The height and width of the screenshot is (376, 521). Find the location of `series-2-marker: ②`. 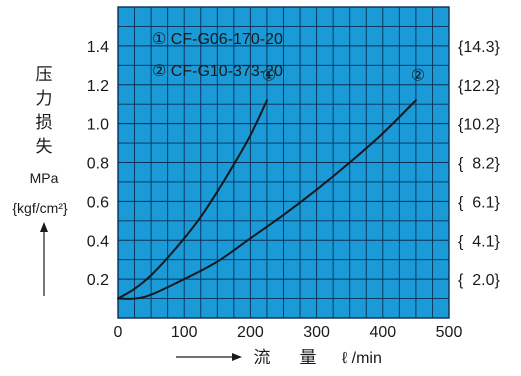

series-2-marker: ② is located at coordinates (418, 75).